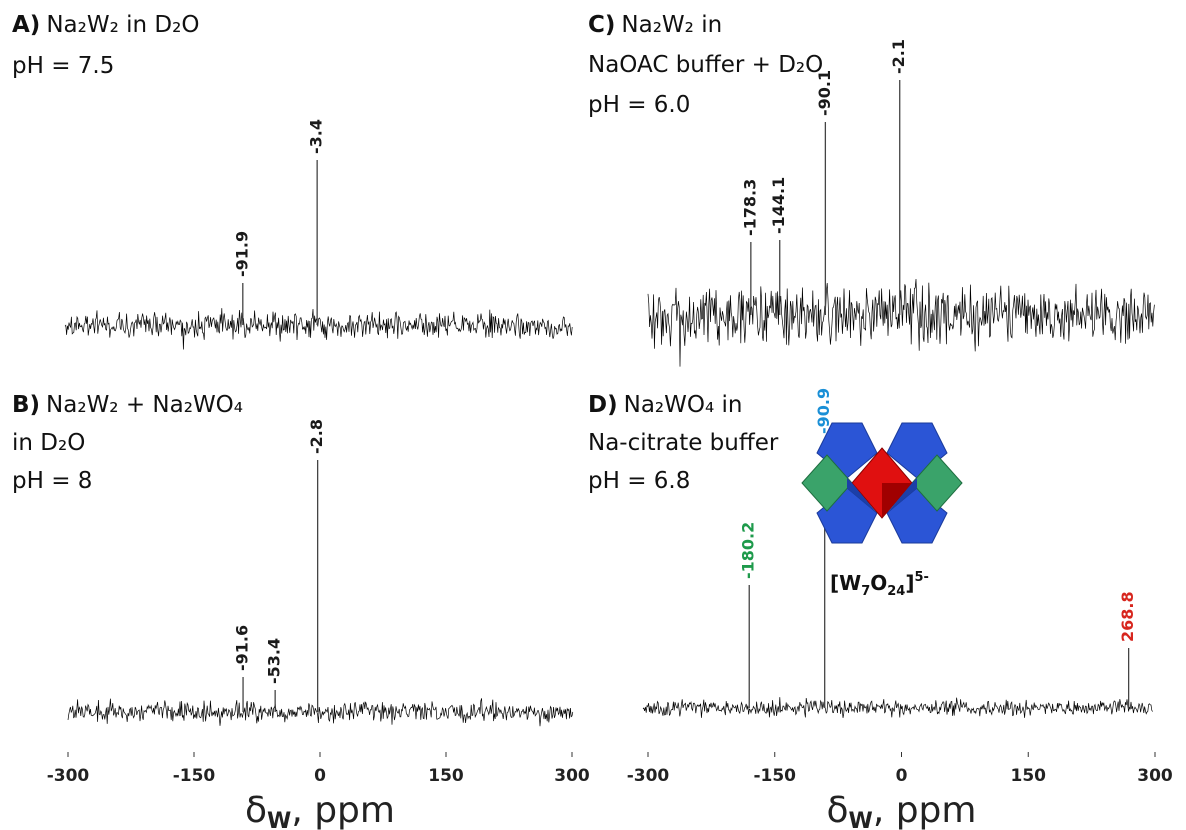  Describe the element at coordinates (922, 577) in the screenshot. I see `inset-label-part: 5-` at that location.